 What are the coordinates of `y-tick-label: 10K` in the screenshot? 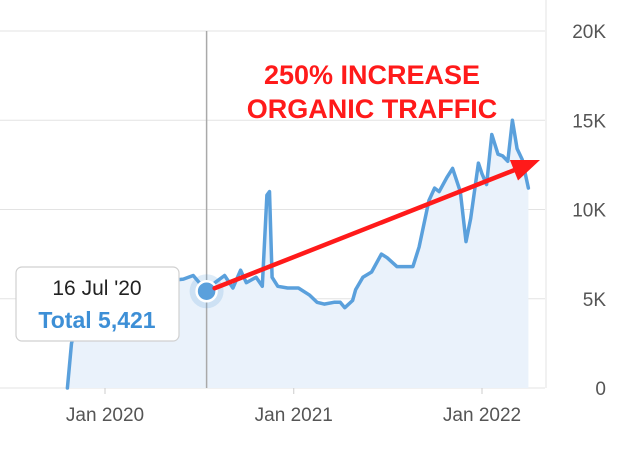 It's located at (589, 211).